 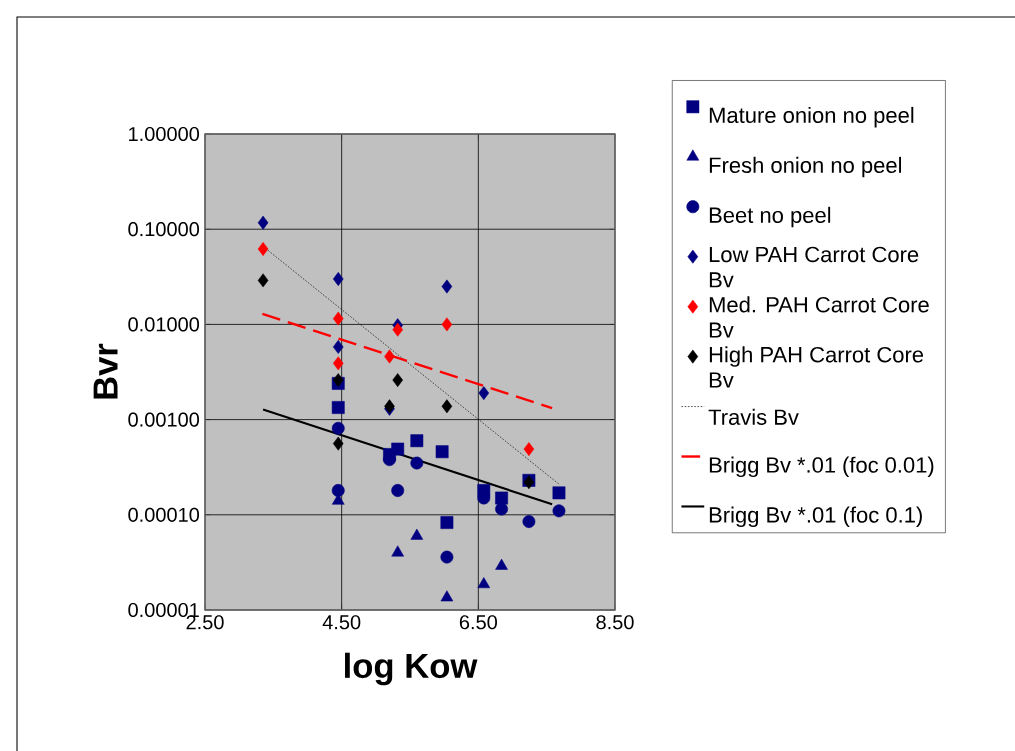 I want to click on legend-label: Brigg Bv *.01 (foc 0.01), so click(x=821, y=467).